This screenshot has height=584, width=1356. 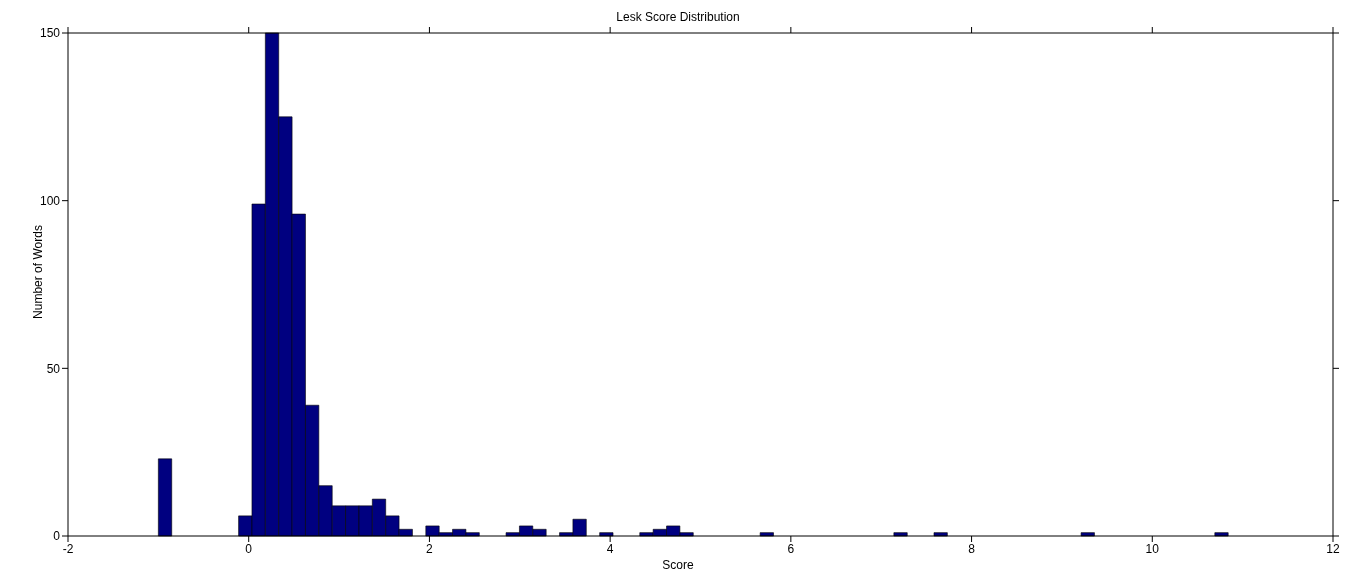 What do you see at coordinates (50, 33) in the screenshot?
I see `y-tick-label: 150` at bounding box center [50, 33].